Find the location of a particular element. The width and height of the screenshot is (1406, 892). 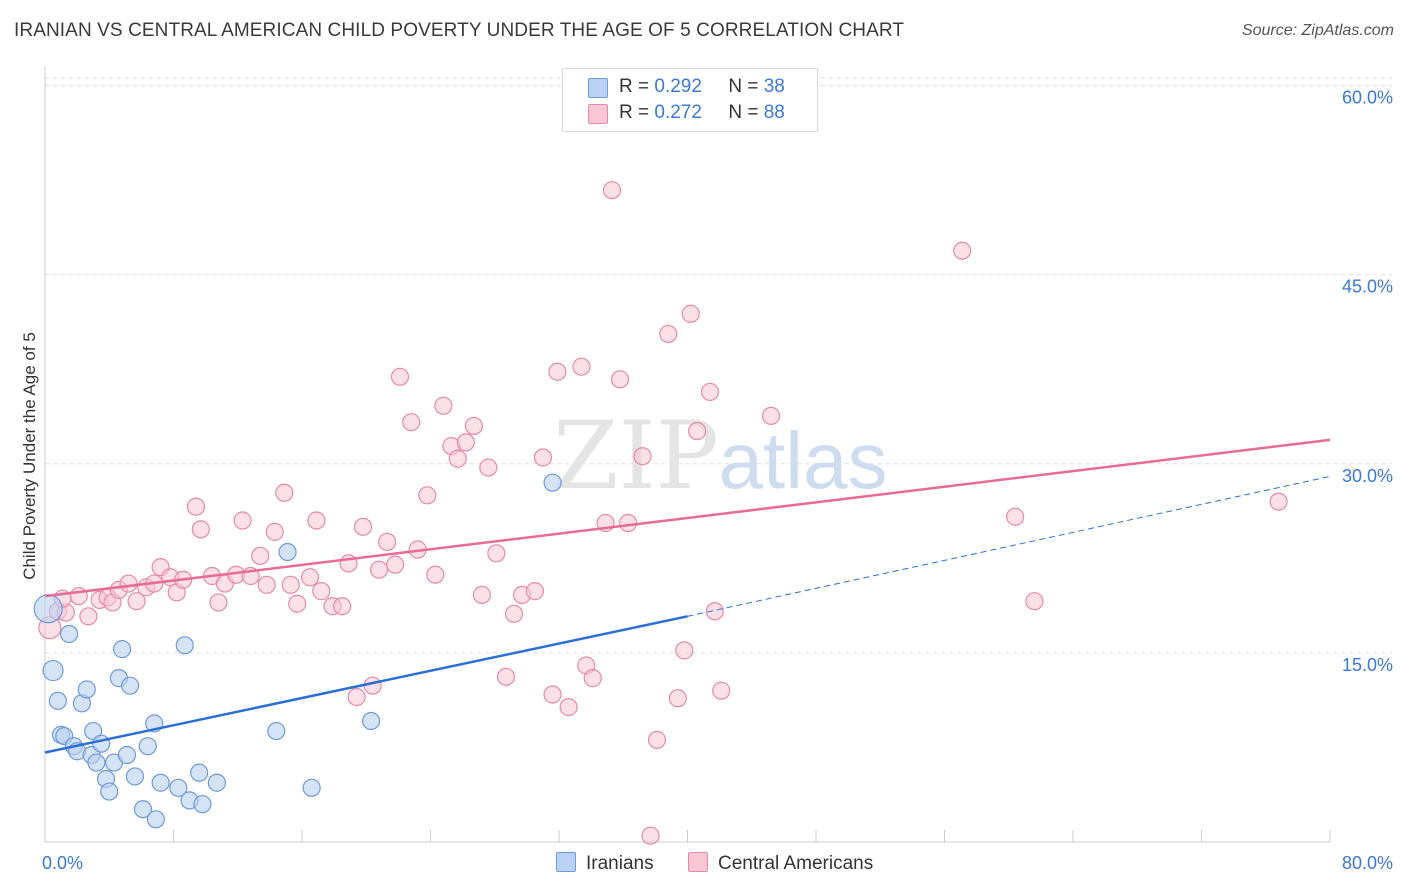

legend-n-value: 88 is located at coordinates (774, 112).